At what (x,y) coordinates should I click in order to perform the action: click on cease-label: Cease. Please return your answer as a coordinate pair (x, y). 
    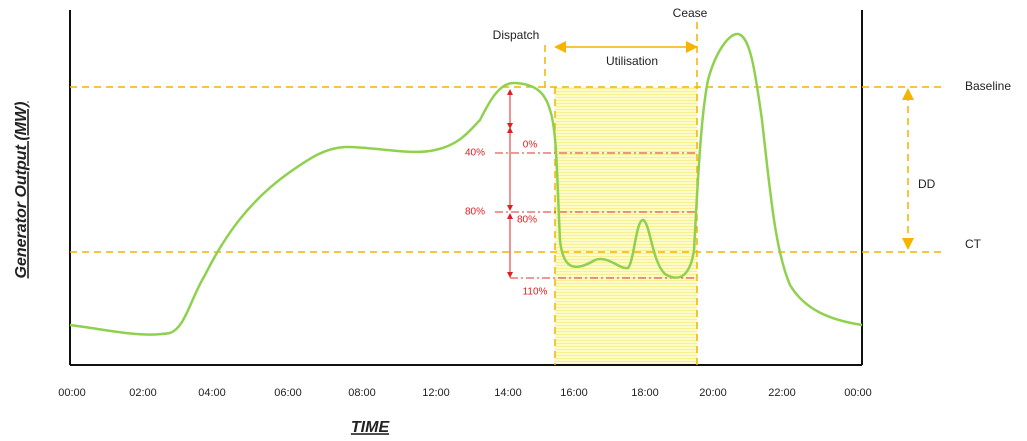
    Looking at the image, I should click on (690, 13).